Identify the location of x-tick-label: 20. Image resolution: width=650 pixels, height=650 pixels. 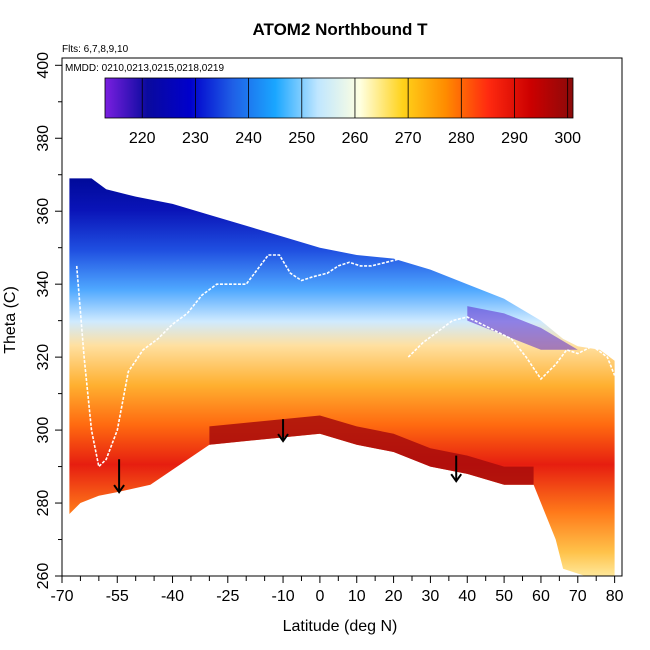
(394, 596).